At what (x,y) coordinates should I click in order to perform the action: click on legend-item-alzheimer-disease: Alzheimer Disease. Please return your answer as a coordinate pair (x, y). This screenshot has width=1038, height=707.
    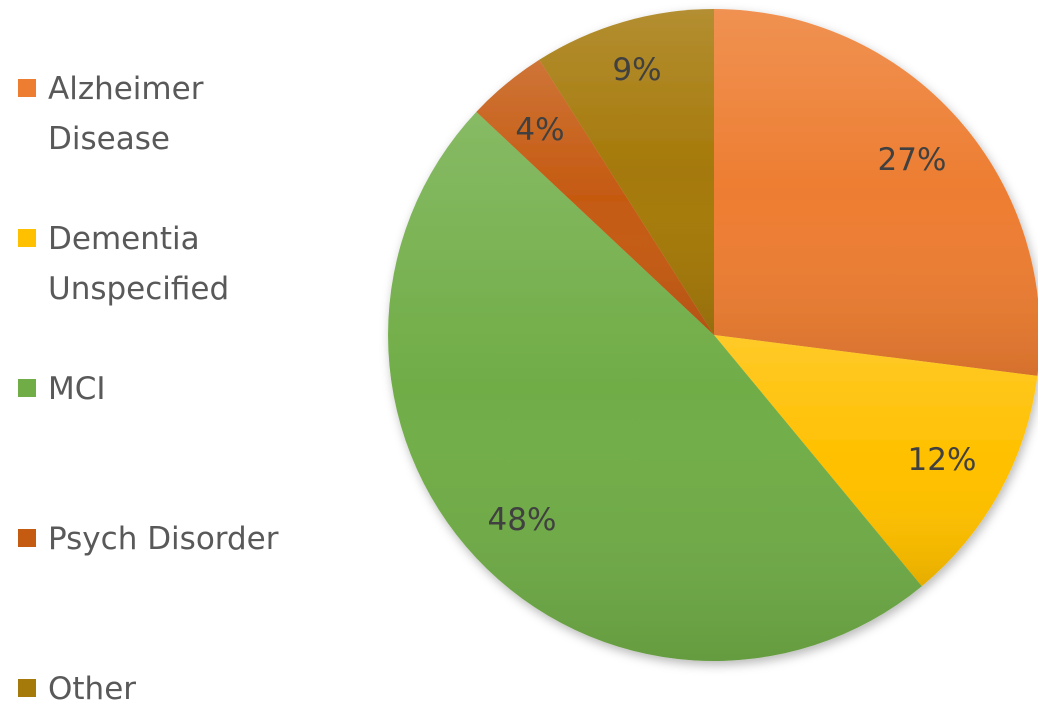
    Looking at the image, I should click on (111, 114).